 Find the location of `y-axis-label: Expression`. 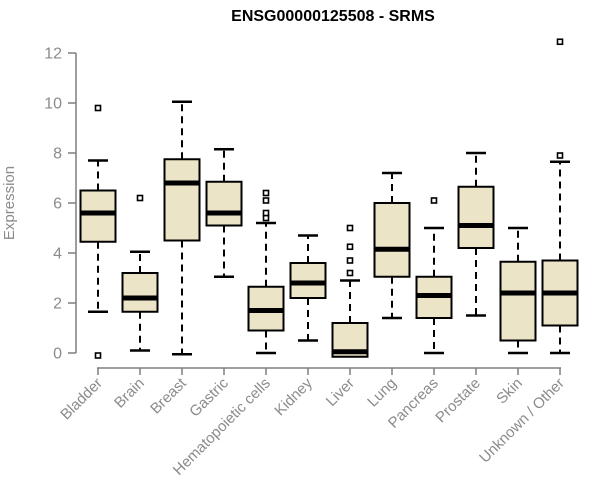

y-axis-label: Expression is located at coordinates (9, 203).